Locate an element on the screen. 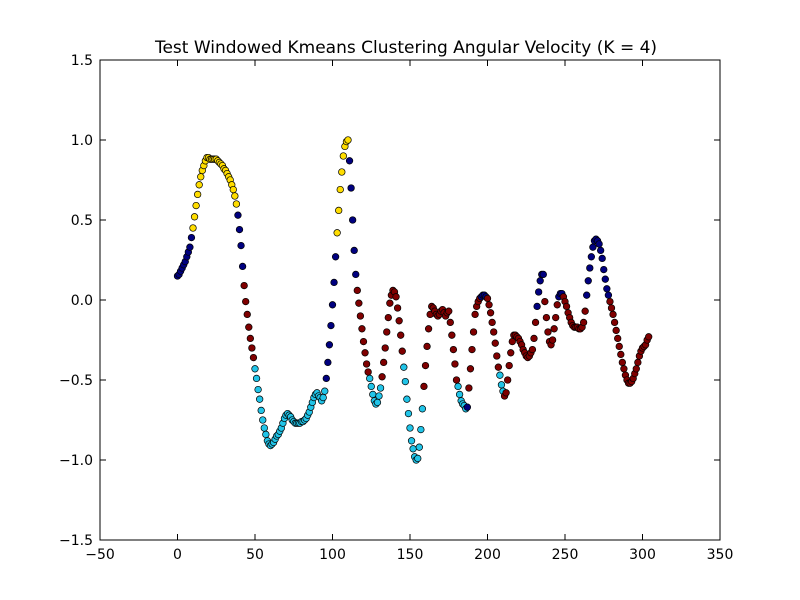 The image size is (800, 600). y-tick-label: 1.0 is located at coordinates (82, 141).